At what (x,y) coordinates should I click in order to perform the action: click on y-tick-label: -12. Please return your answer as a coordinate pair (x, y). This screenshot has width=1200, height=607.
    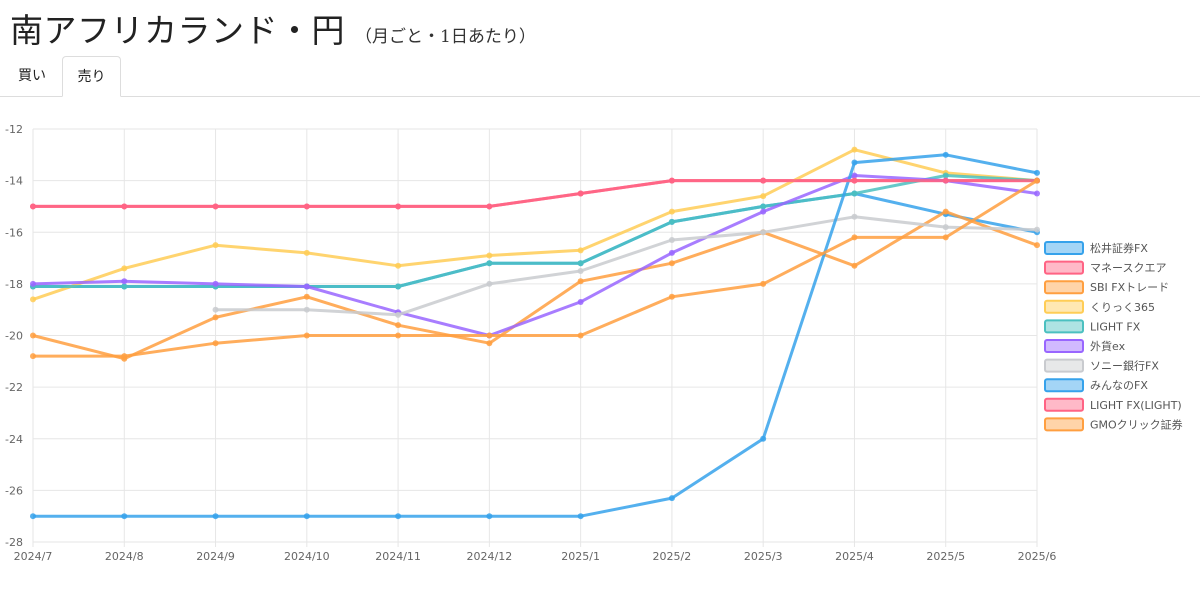
    Looking at the image, I should click on (14, 129).